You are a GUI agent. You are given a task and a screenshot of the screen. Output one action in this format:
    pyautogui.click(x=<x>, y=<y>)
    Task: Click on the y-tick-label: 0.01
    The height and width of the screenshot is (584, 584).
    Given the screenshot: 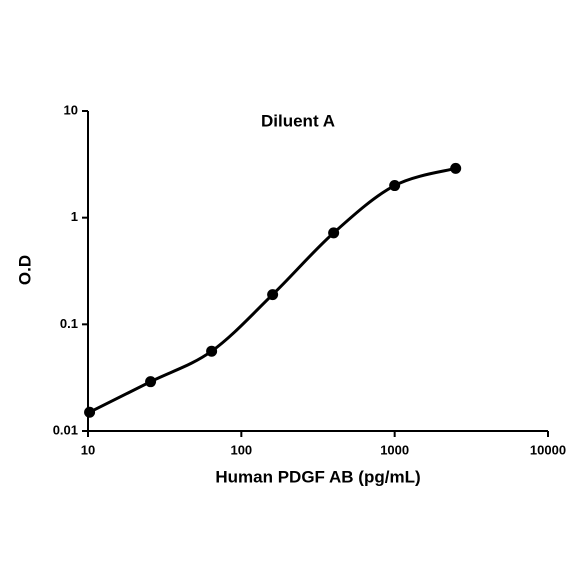 What is the action you would take?
    pyautogui.click(x=65, y=429)
    